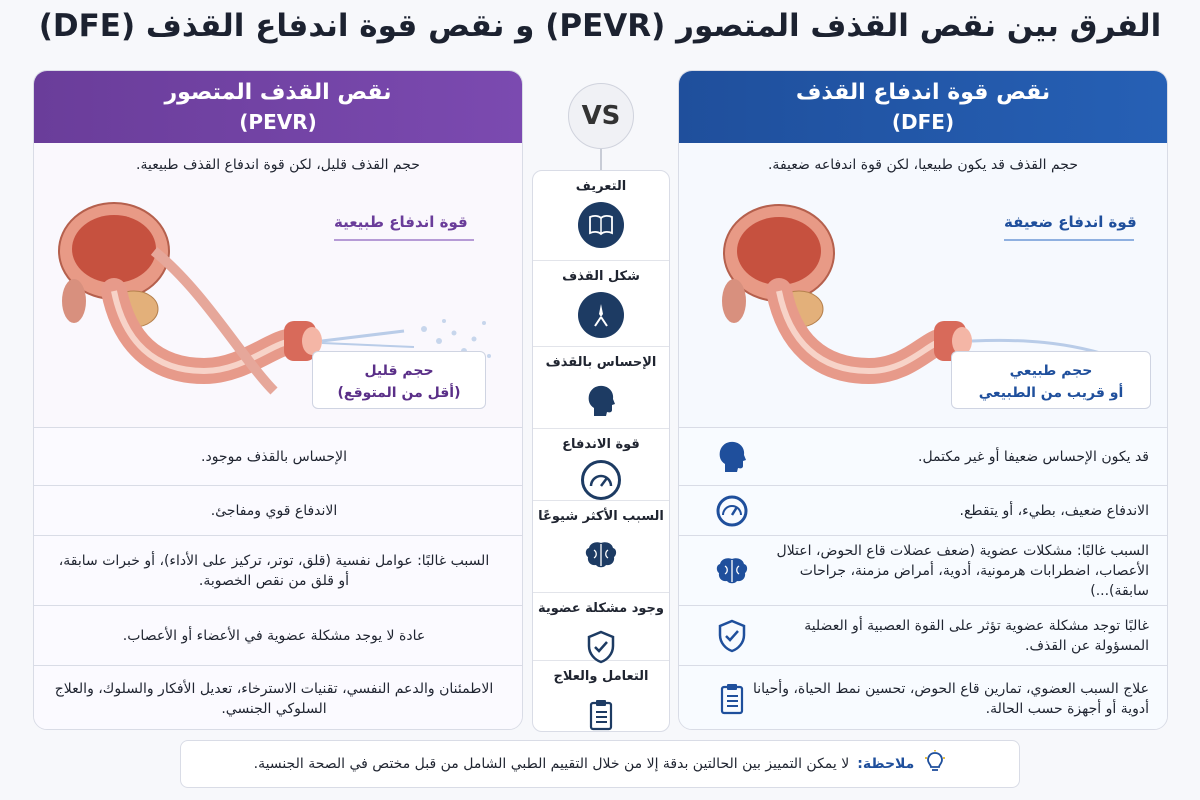 Image resolution: width=1200 pixels, height=800 pixels. Describe the element at coordinates (601, 186) in the screenshot. I see `criterion-label: التعريف` at that location.